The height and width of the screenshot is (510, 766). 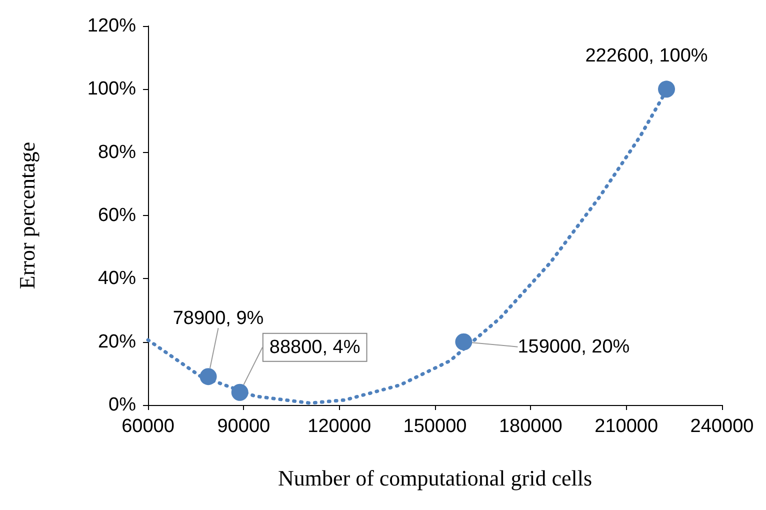 What do you see at coordinates (340, 426) in the screenshot?
I see `x-tick-label: 120000` at bounding box center [340, 426].